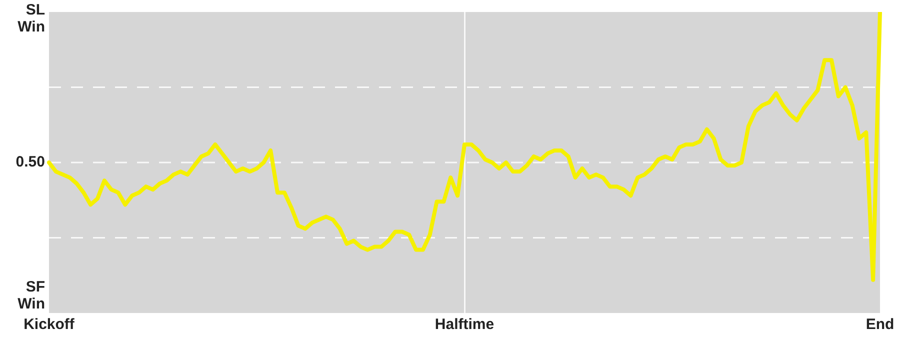 This screenshot has width=900, height=351. I want to click on x-tick-label: Kickoff, so click(50, 325).